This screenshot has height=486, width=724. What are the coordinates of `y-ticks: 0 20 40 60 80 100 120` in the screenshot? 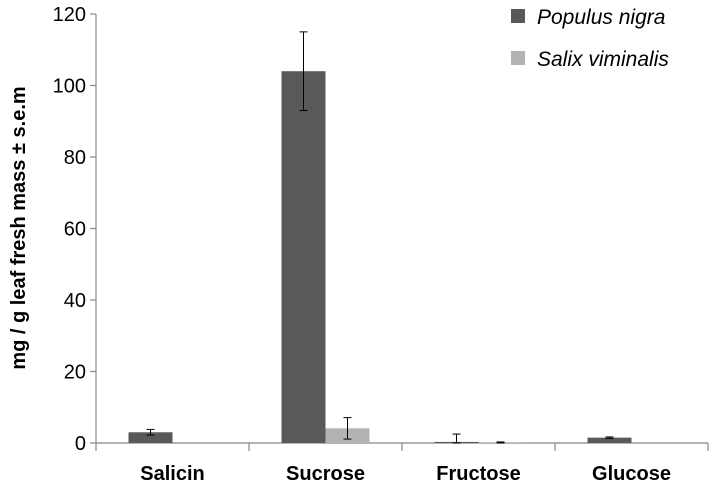 It's located at (74, 229).